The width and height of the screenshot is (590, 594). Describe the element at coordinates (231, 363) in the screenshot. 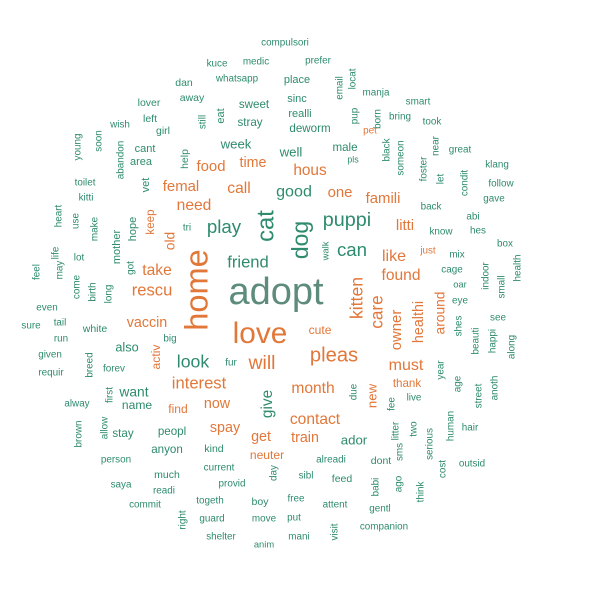

I see `word-fur: fur` at that location.